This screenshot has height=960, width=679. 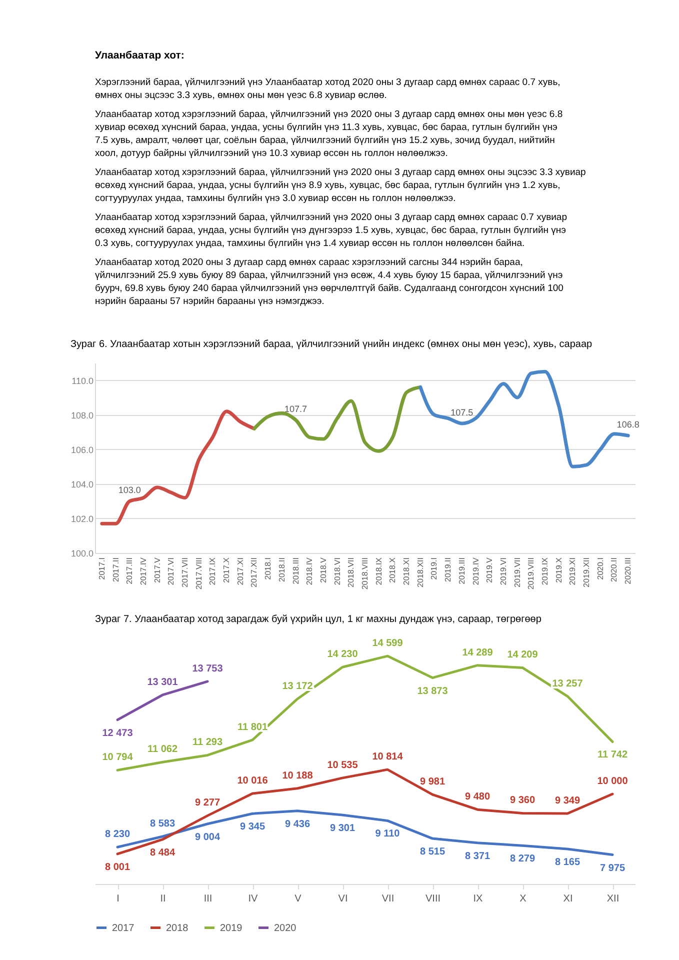 I want to click on data-label: 13 257, so click(x=568, y=684).